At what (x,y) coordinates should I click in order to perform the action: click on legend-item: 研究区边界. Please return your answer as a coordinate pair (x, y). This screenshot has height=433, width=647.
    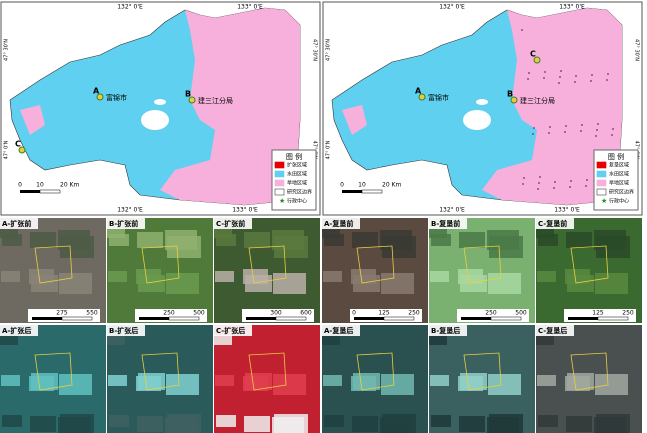
    Looking at the image, I should click on (621, 192).